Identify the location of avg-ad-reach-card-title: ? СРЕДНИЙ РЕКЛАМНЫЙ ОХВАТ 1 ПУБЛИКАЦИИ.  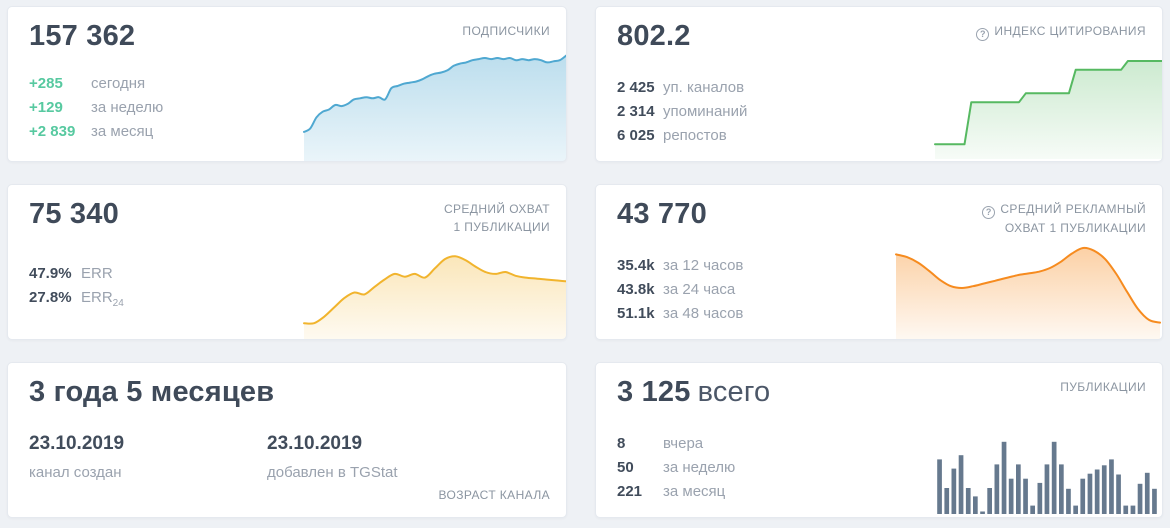
(1064, 218).